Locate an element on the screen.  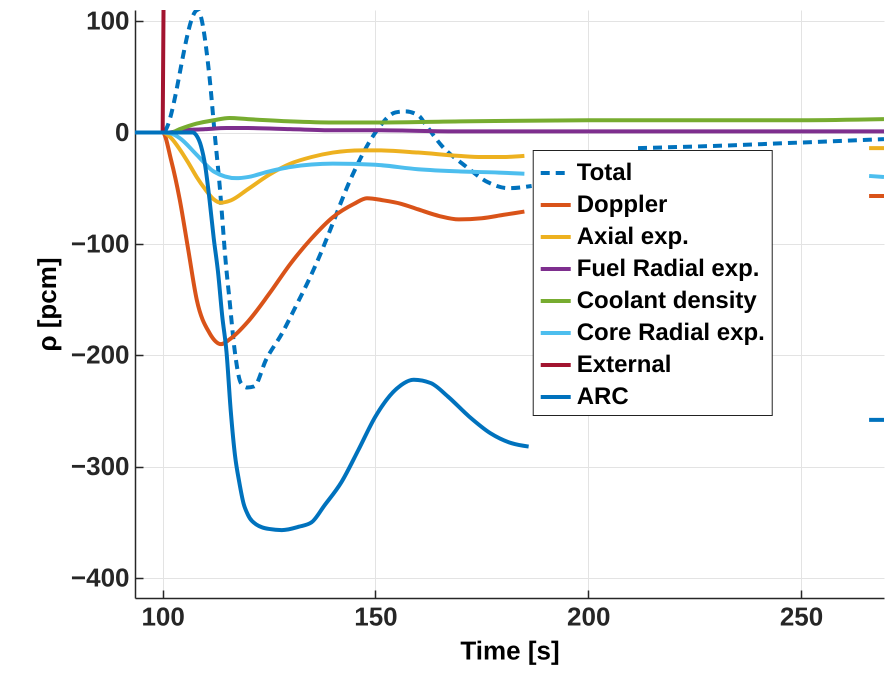
y-tick-label: 100 is located at coordinates (108, 21).